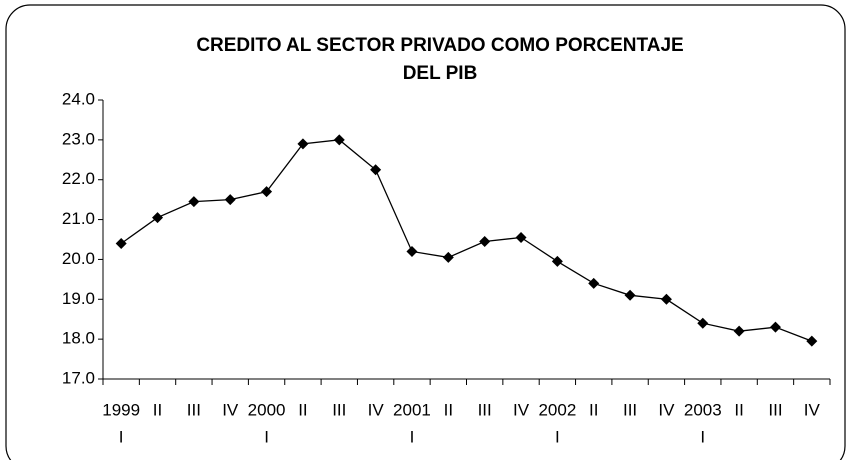  What do you see at coordinates (78, 98) in the screenshot?
I see `y-tick-label: 24.0` at bounding box center [78, 98].